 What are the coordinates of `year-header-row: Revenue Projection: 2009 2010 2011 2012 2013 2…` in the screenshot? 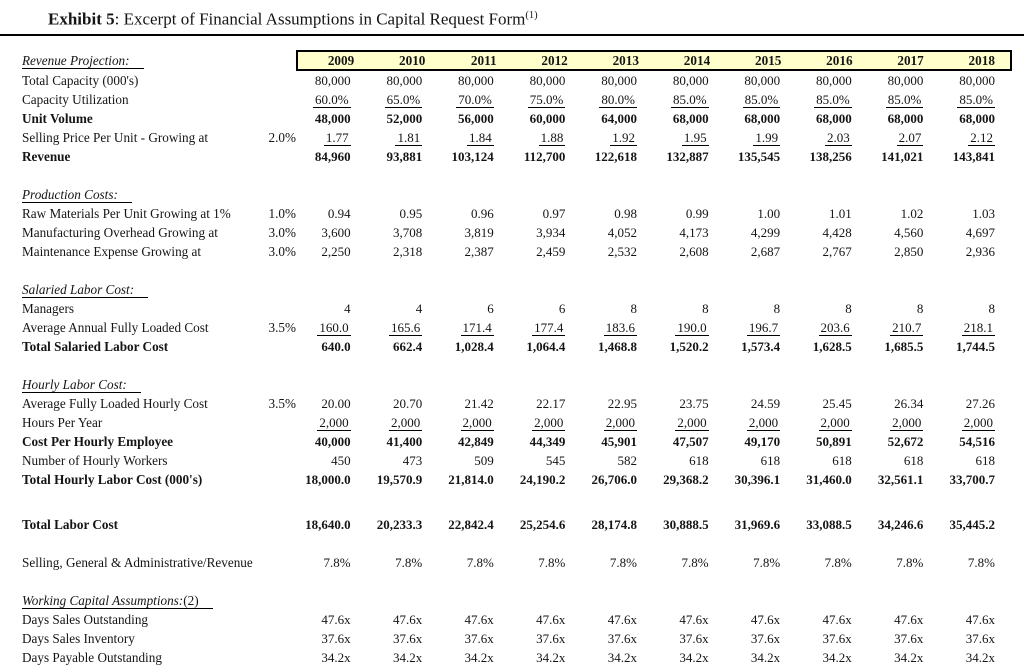 It's located at (513, 60).